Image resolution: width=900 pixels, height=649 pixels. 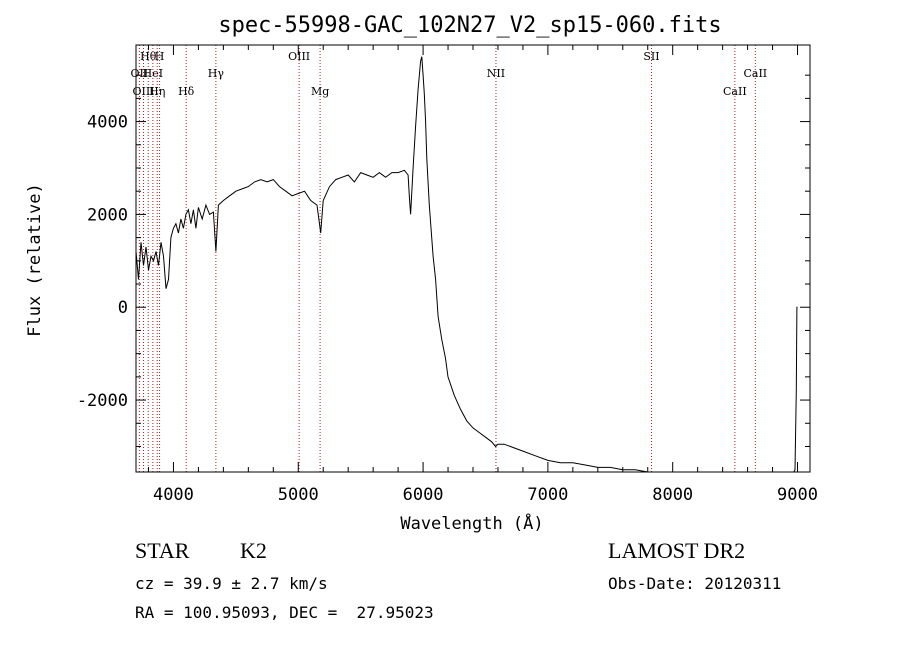 What do you see at coordinates (157, 91) in the screenshot?
I see `marker-label: Hη` at bounding box center [157, 91].